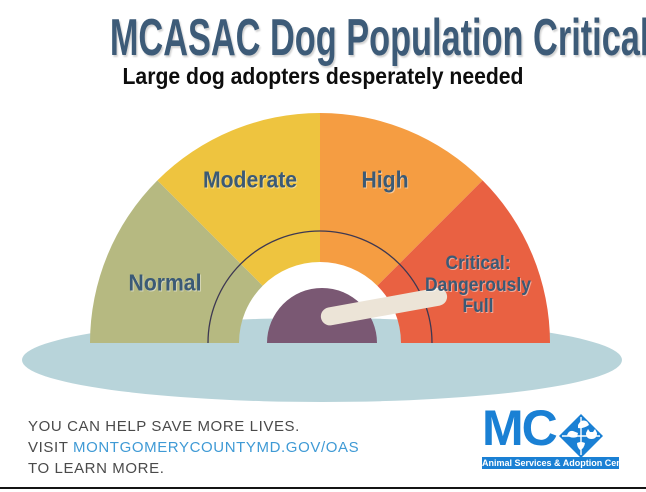 The width and height of the screenshot is (646, 492). Describe the element at coordinates (164, 426) in the screenshot. I see `footer-line1: YOU CAN HELP SAVE MORE LIVES.` at that location.